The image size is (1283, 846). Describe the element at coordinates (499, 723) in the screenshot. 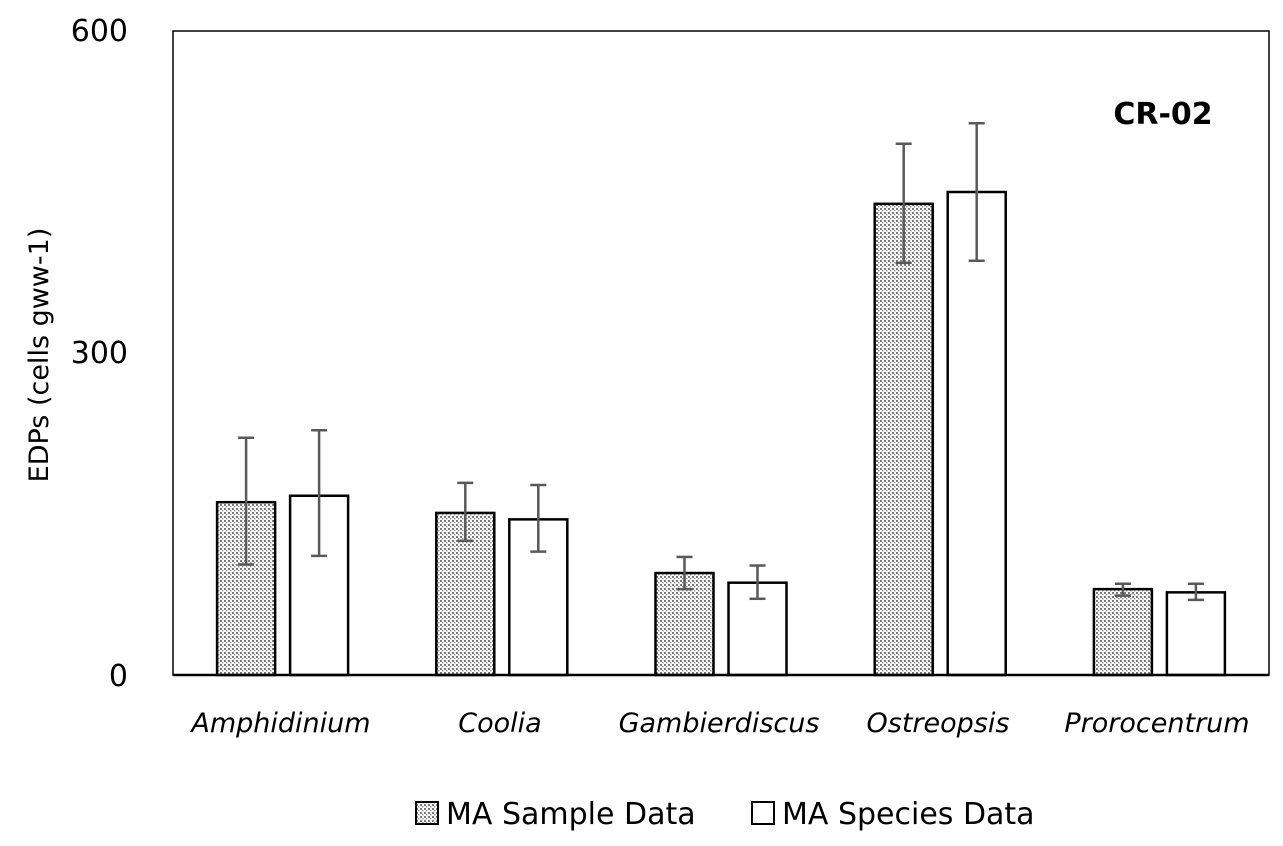

I see `x-category-label: Coolia` at that location.